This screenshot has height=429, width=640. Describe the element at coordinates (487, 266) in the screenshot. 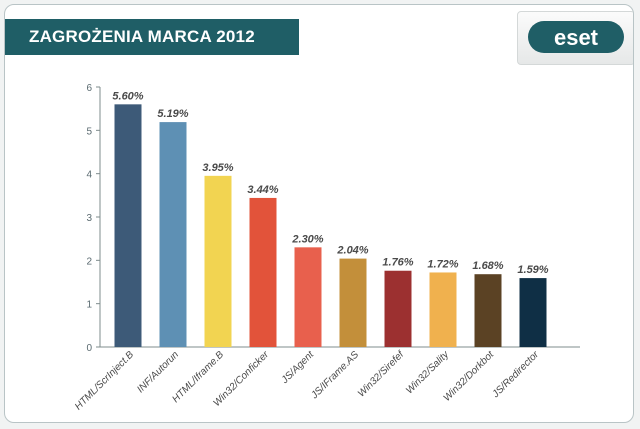

I see `data-label: 1.68%` at that location.